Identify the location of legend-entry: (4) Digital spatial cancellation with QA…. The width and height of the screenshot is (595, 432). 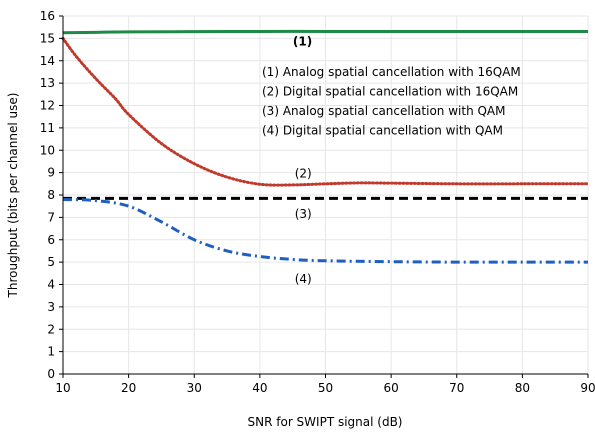
(382, 131).